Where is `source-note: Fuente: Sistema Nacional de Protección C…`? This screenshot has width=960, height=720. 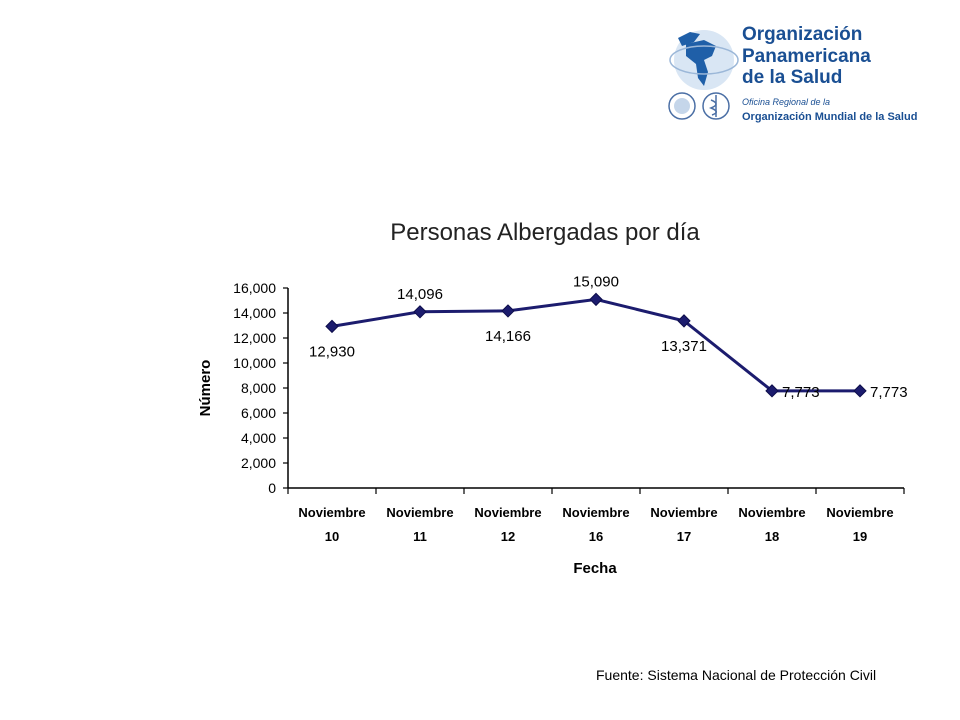 source-note: Fuente: Sistema Nacional de Protección C… is located at coordinates (736, 675).